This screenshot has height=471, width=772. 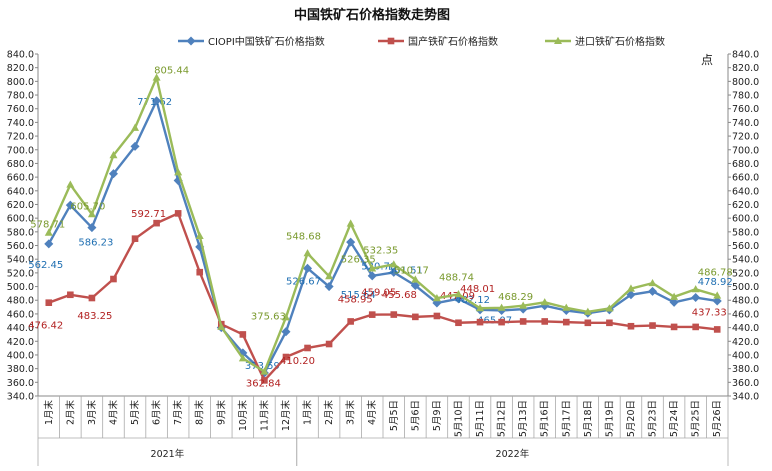 What do you see at coordinates (745, 205) in the screenshot?
I see `y-tick-label-right: 620.0` at bounding box center [745, 205].